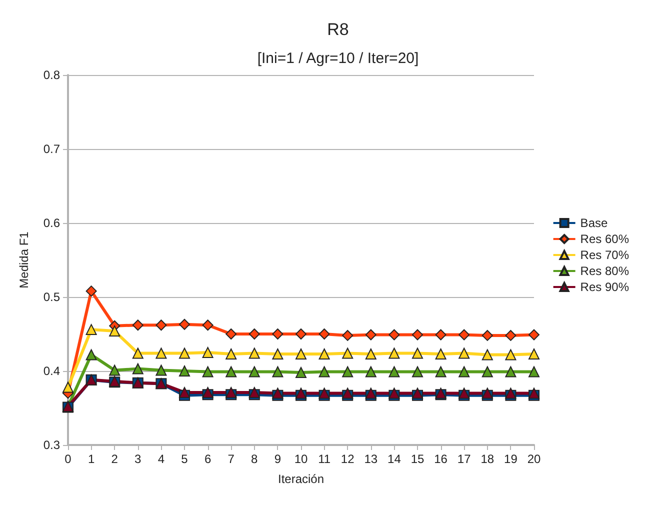 Image resolution: width=647 pixels, height=510 pixels. What do you see at coordinates (464, 459) in the screenshot?
I see `x-tick-label: 17` at bounding box center [464, 459].